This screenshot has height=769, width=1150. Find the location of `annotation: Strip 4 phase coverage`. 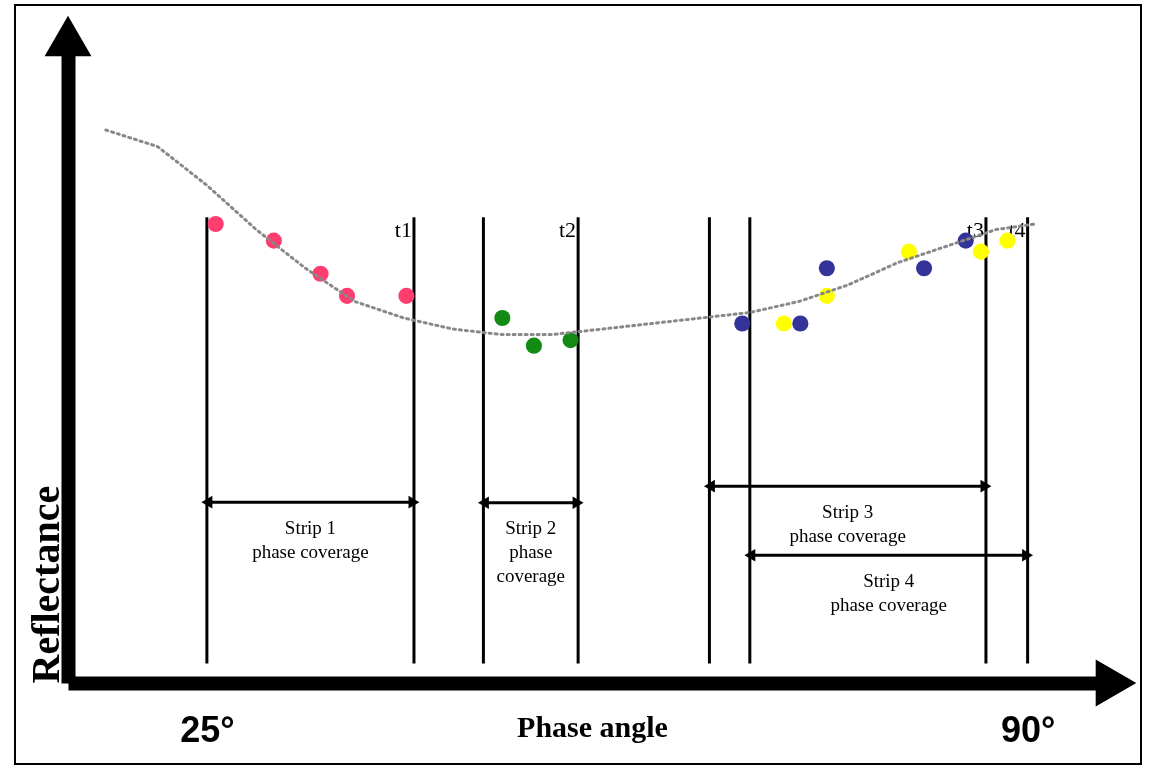

annotation: Strip 4 phase coverage is located at coordinates (889, 592).